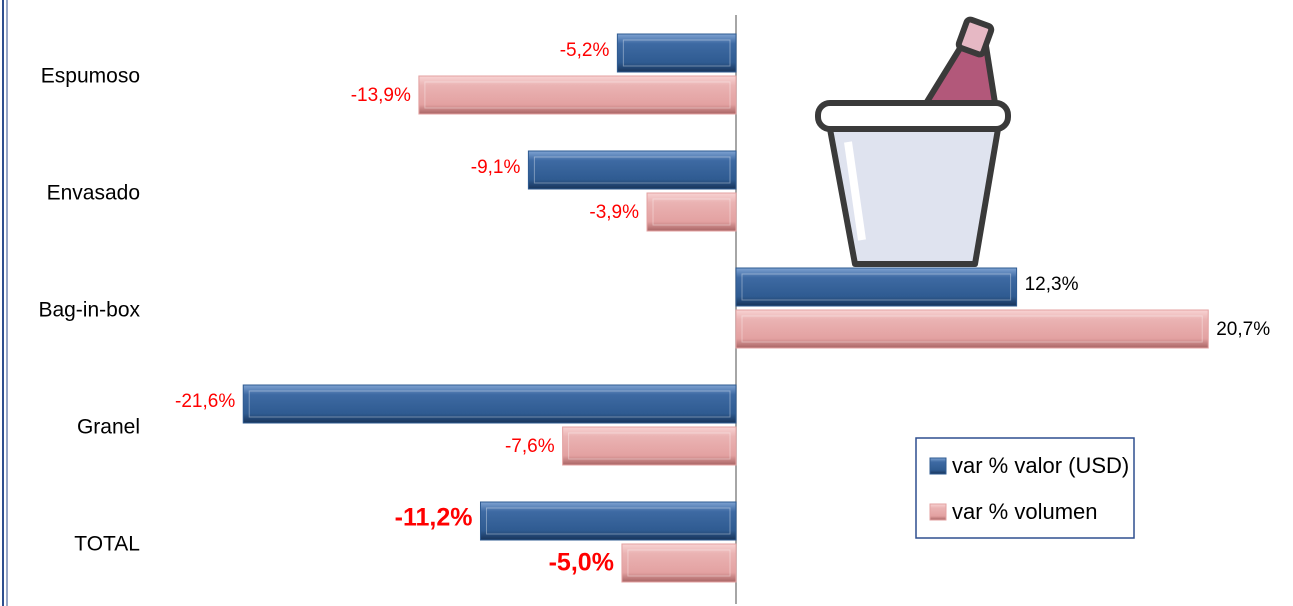  Describe the element at coordinates (93, 193) in the screenshot. I see `category-label: Envasado` at that location.